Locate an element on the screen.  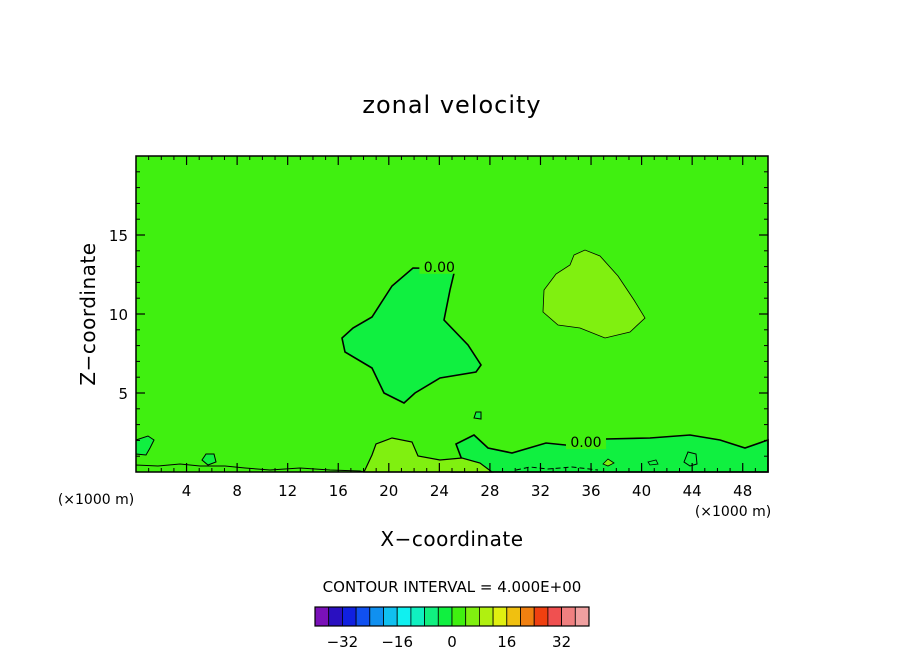
colorbar is located at coordinates (452, 616).